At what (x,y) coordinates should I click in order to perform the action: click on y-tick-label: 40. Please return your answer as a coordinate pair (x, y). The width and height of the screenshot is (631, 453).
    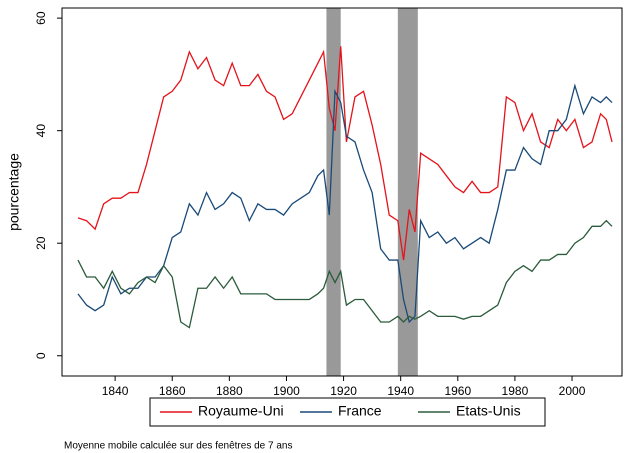
    Looking at the image, I should click on (41, 131).